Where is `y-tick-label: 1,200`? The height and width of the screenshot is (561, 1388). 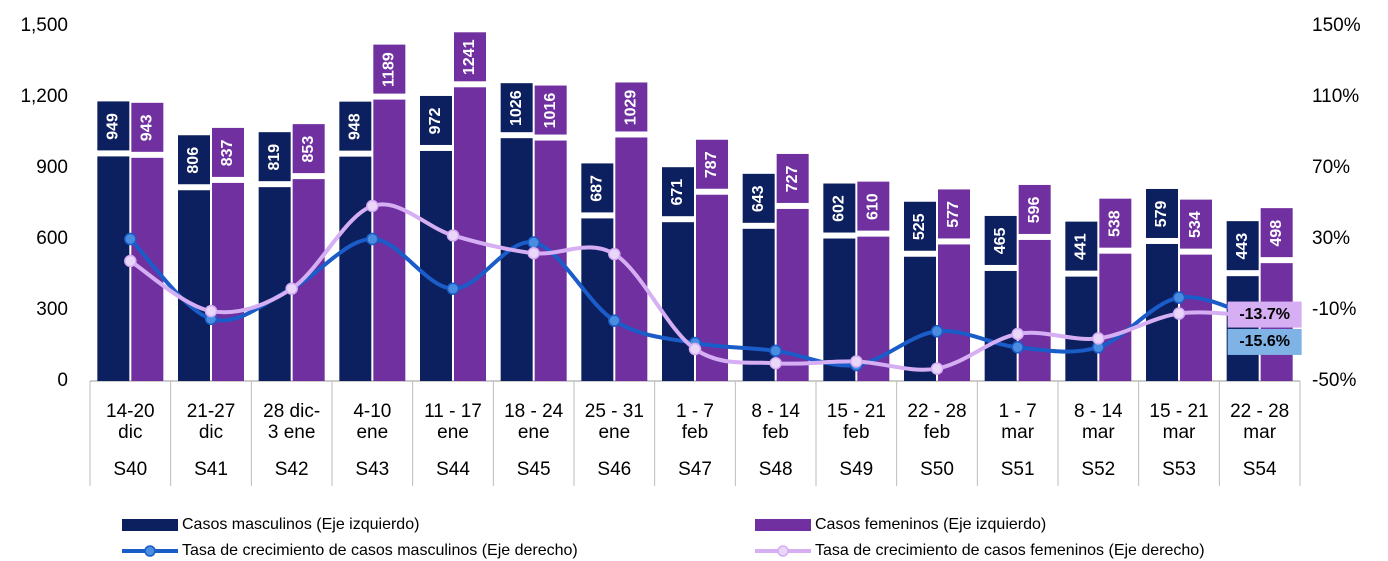 y-tick-label: 1,200 is located at coordinates (44, 96).